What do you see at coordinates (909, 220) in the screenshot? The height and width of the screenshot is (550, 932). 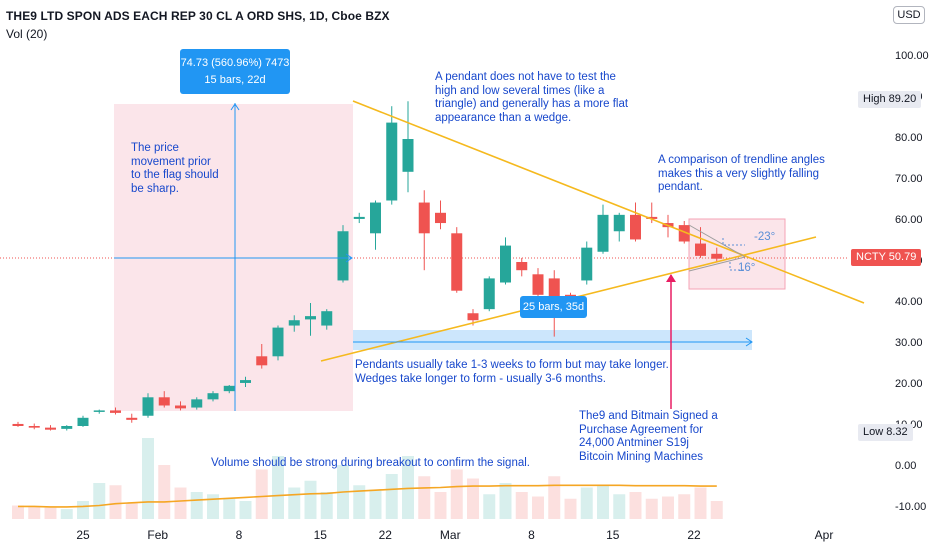 I see `price-tick: 60.00` at bounding box center [909, 220].